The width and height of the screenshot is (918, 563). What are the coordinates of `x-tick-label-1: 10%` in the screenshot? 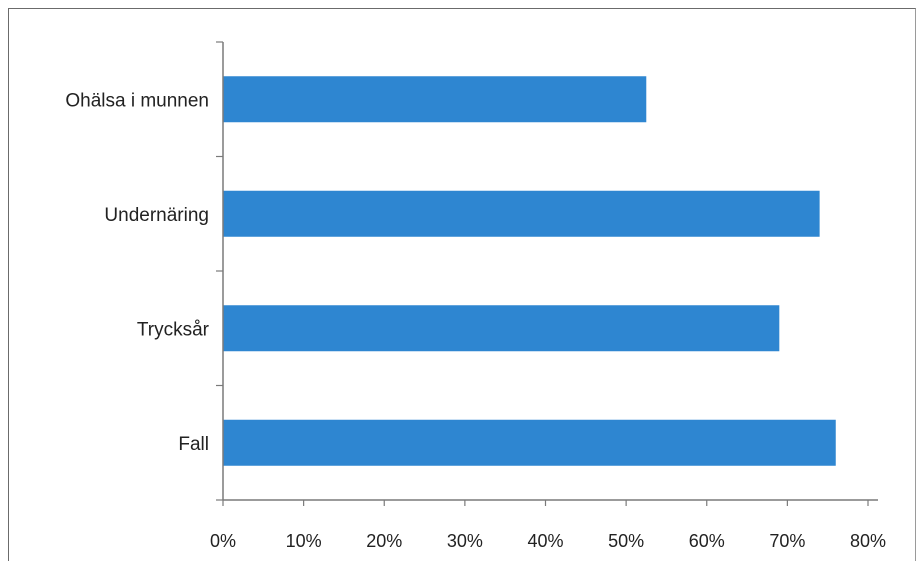 It's located at (304, 541).